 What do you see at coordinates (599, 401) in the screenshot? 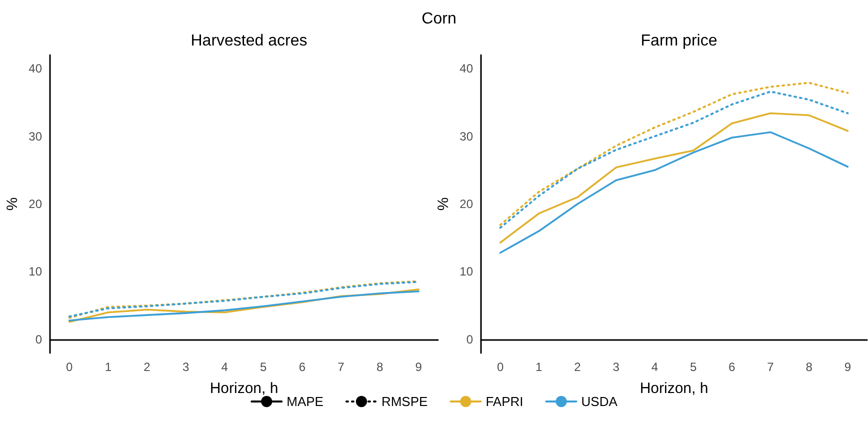
I see `legend-label: USDA` at bounding box center [599, 401].